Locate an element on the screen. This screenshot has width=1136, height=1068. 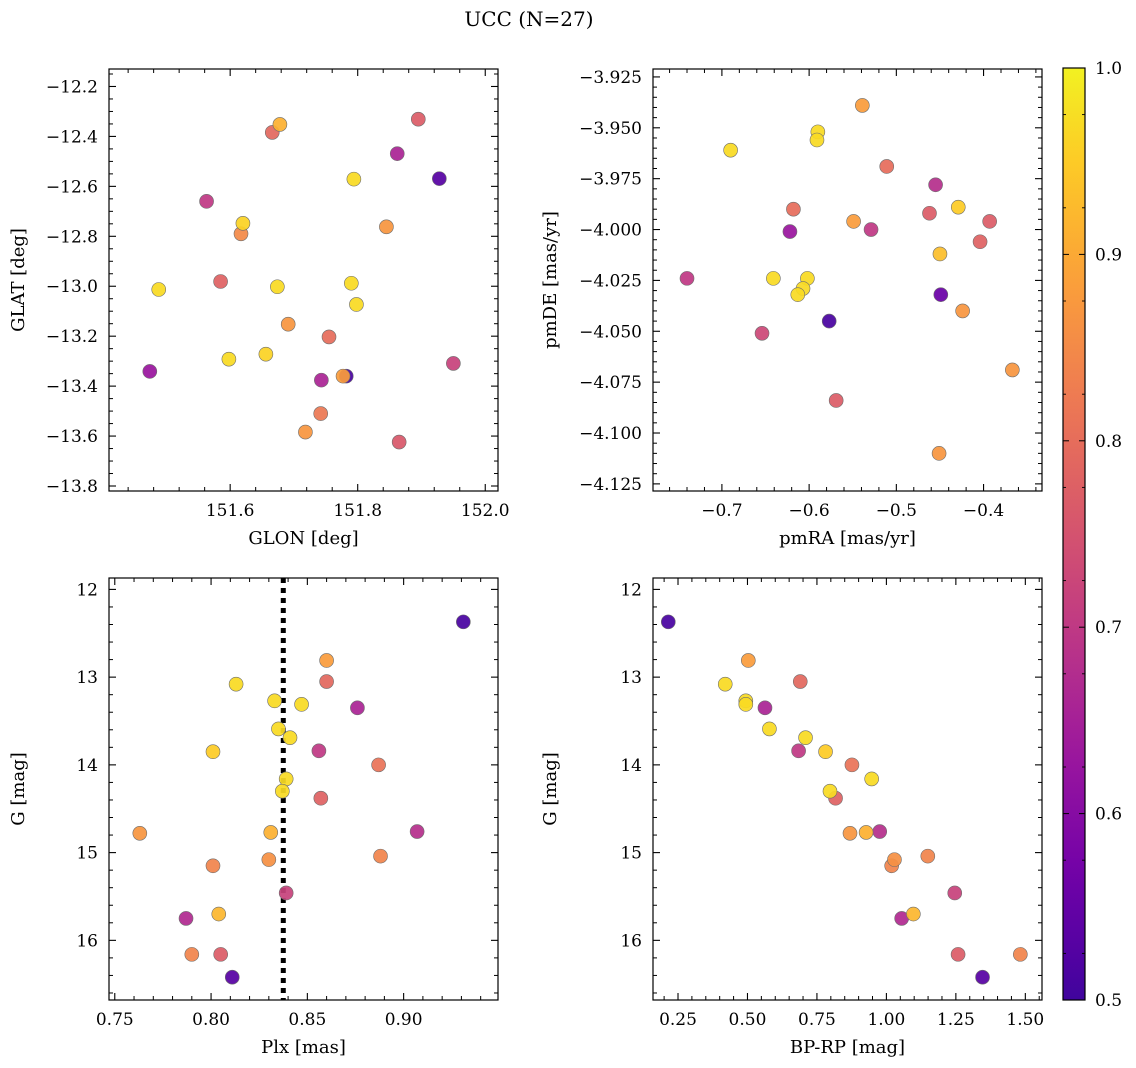
x-axis-label: GLON [deg] is located at coordinates (303, 538).